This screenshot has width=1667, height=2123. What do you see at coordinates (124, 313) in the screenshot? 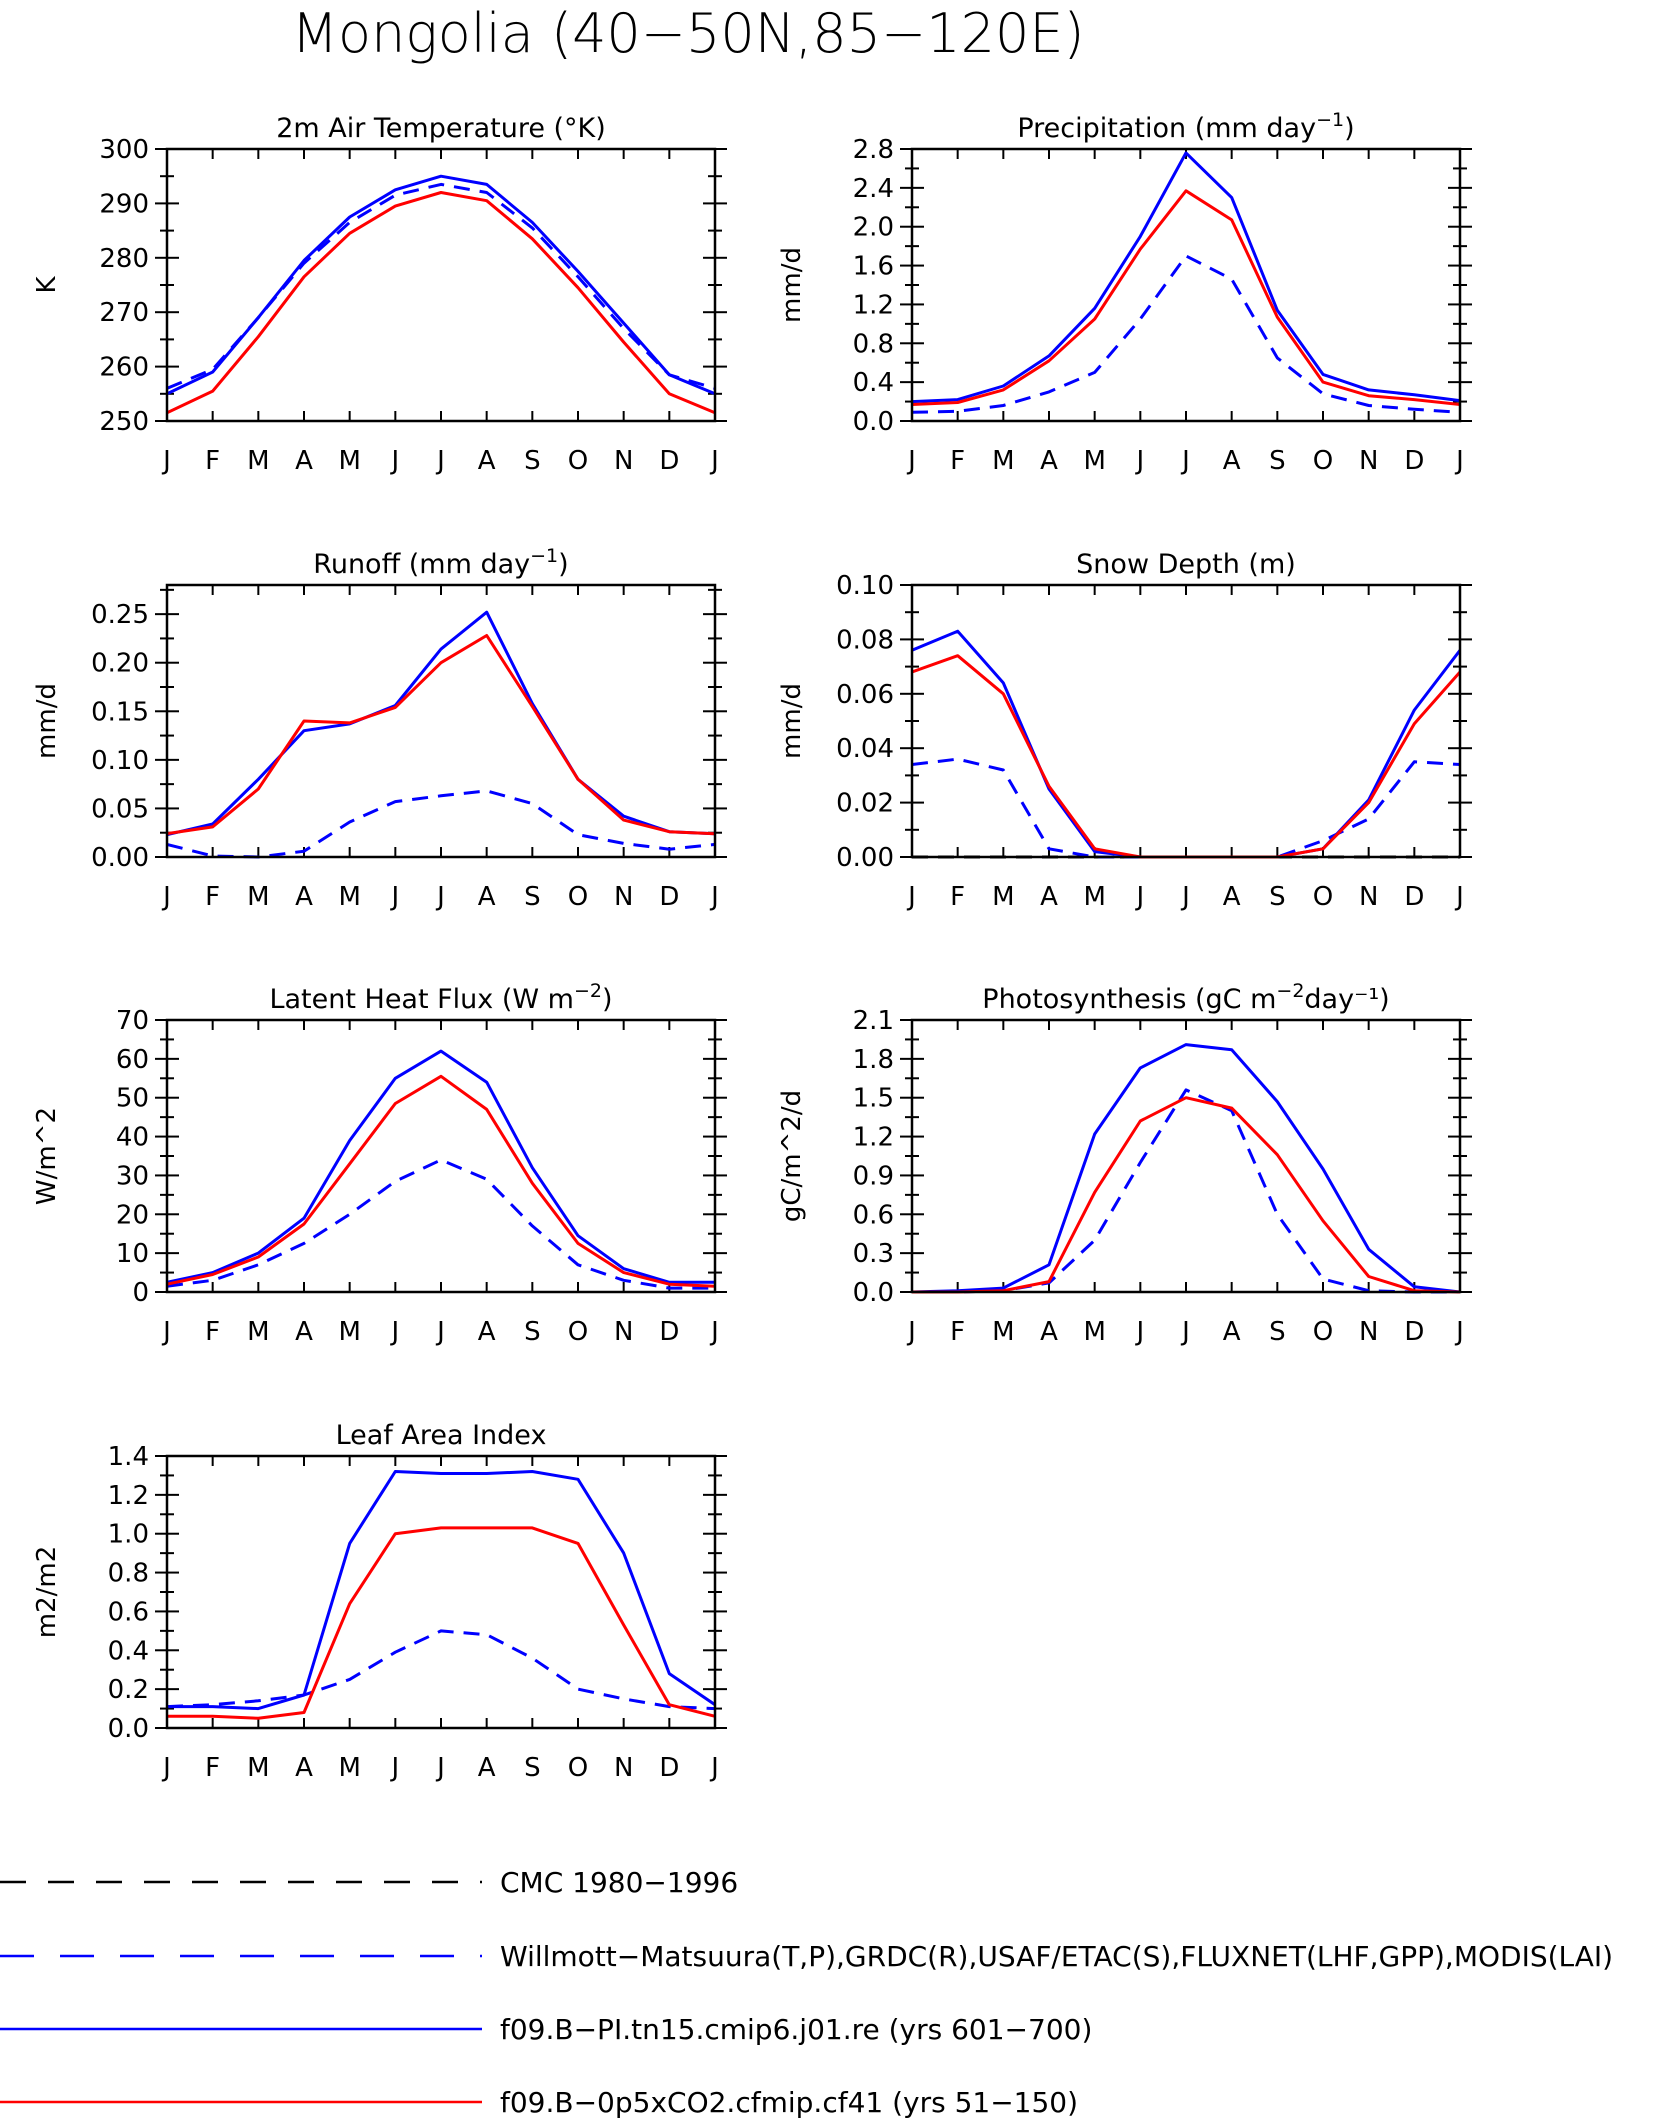
I see `y-tick-label: 270` at bounding box center [124, 313].